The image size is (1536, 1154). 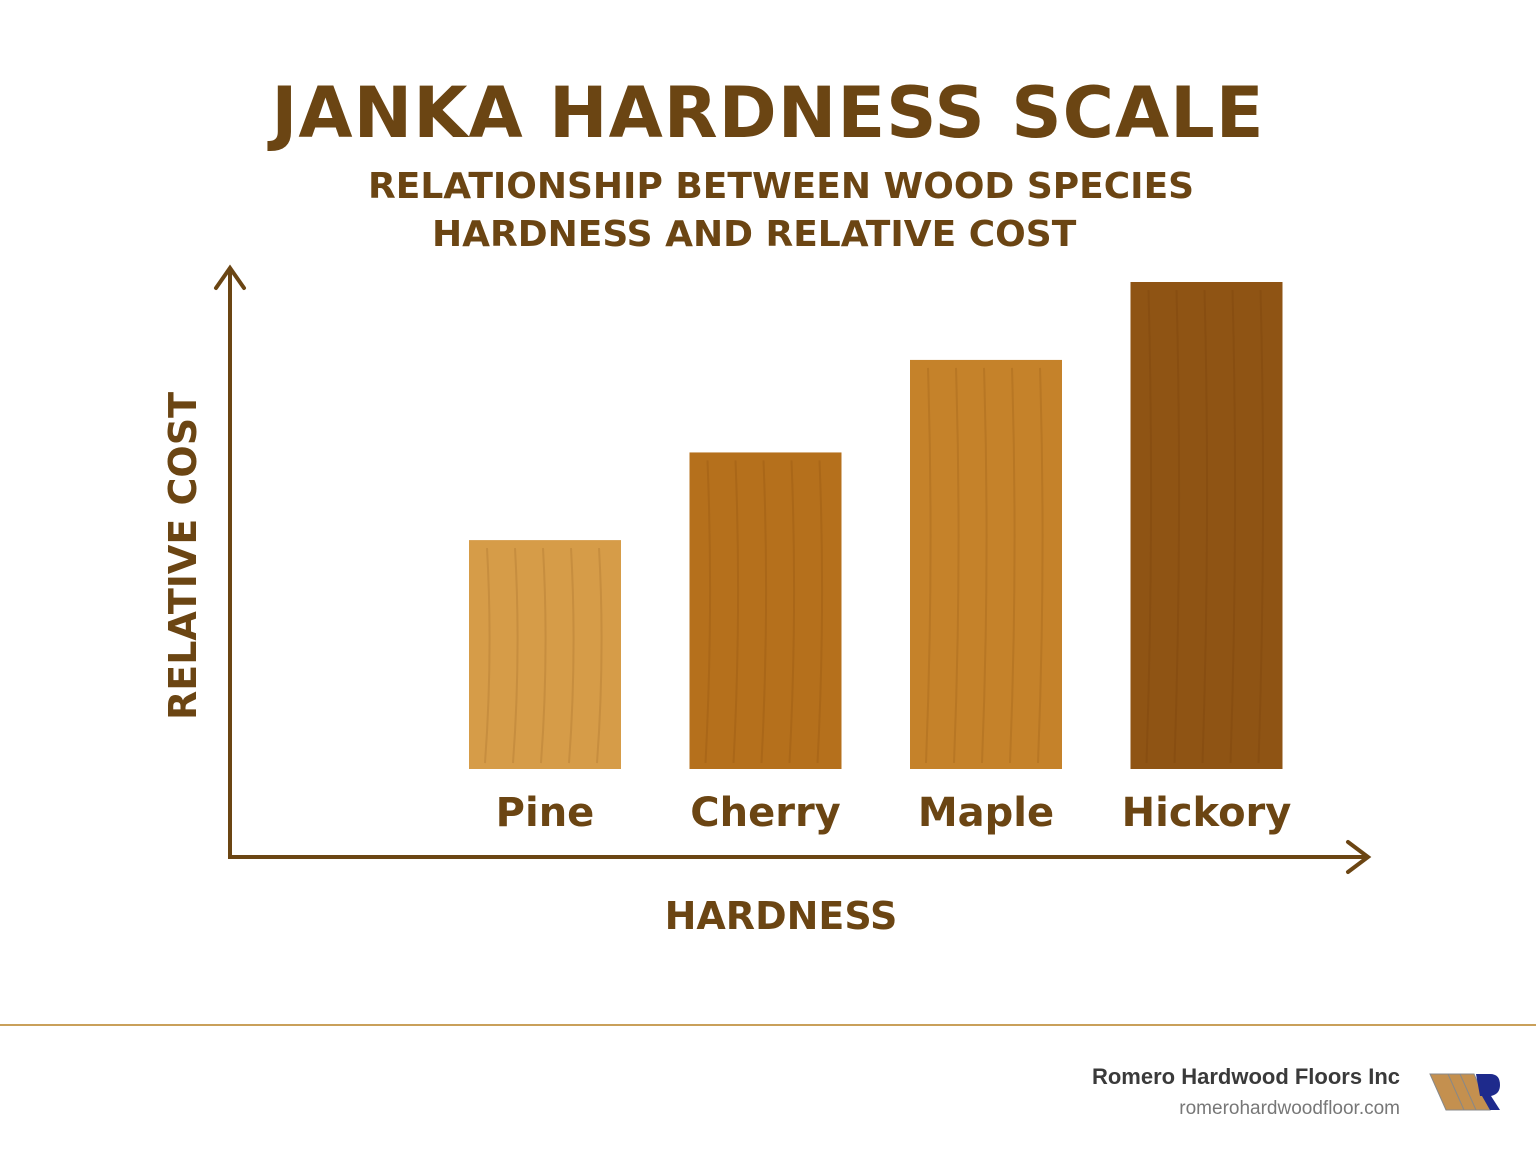 What do you see at coordinates (781, 186) in the screenshot?
I see `chart-subtitle-line-1: RELATIONSHIP BETWEEN WOOD SPECIES` at bounding box center [781, 186].